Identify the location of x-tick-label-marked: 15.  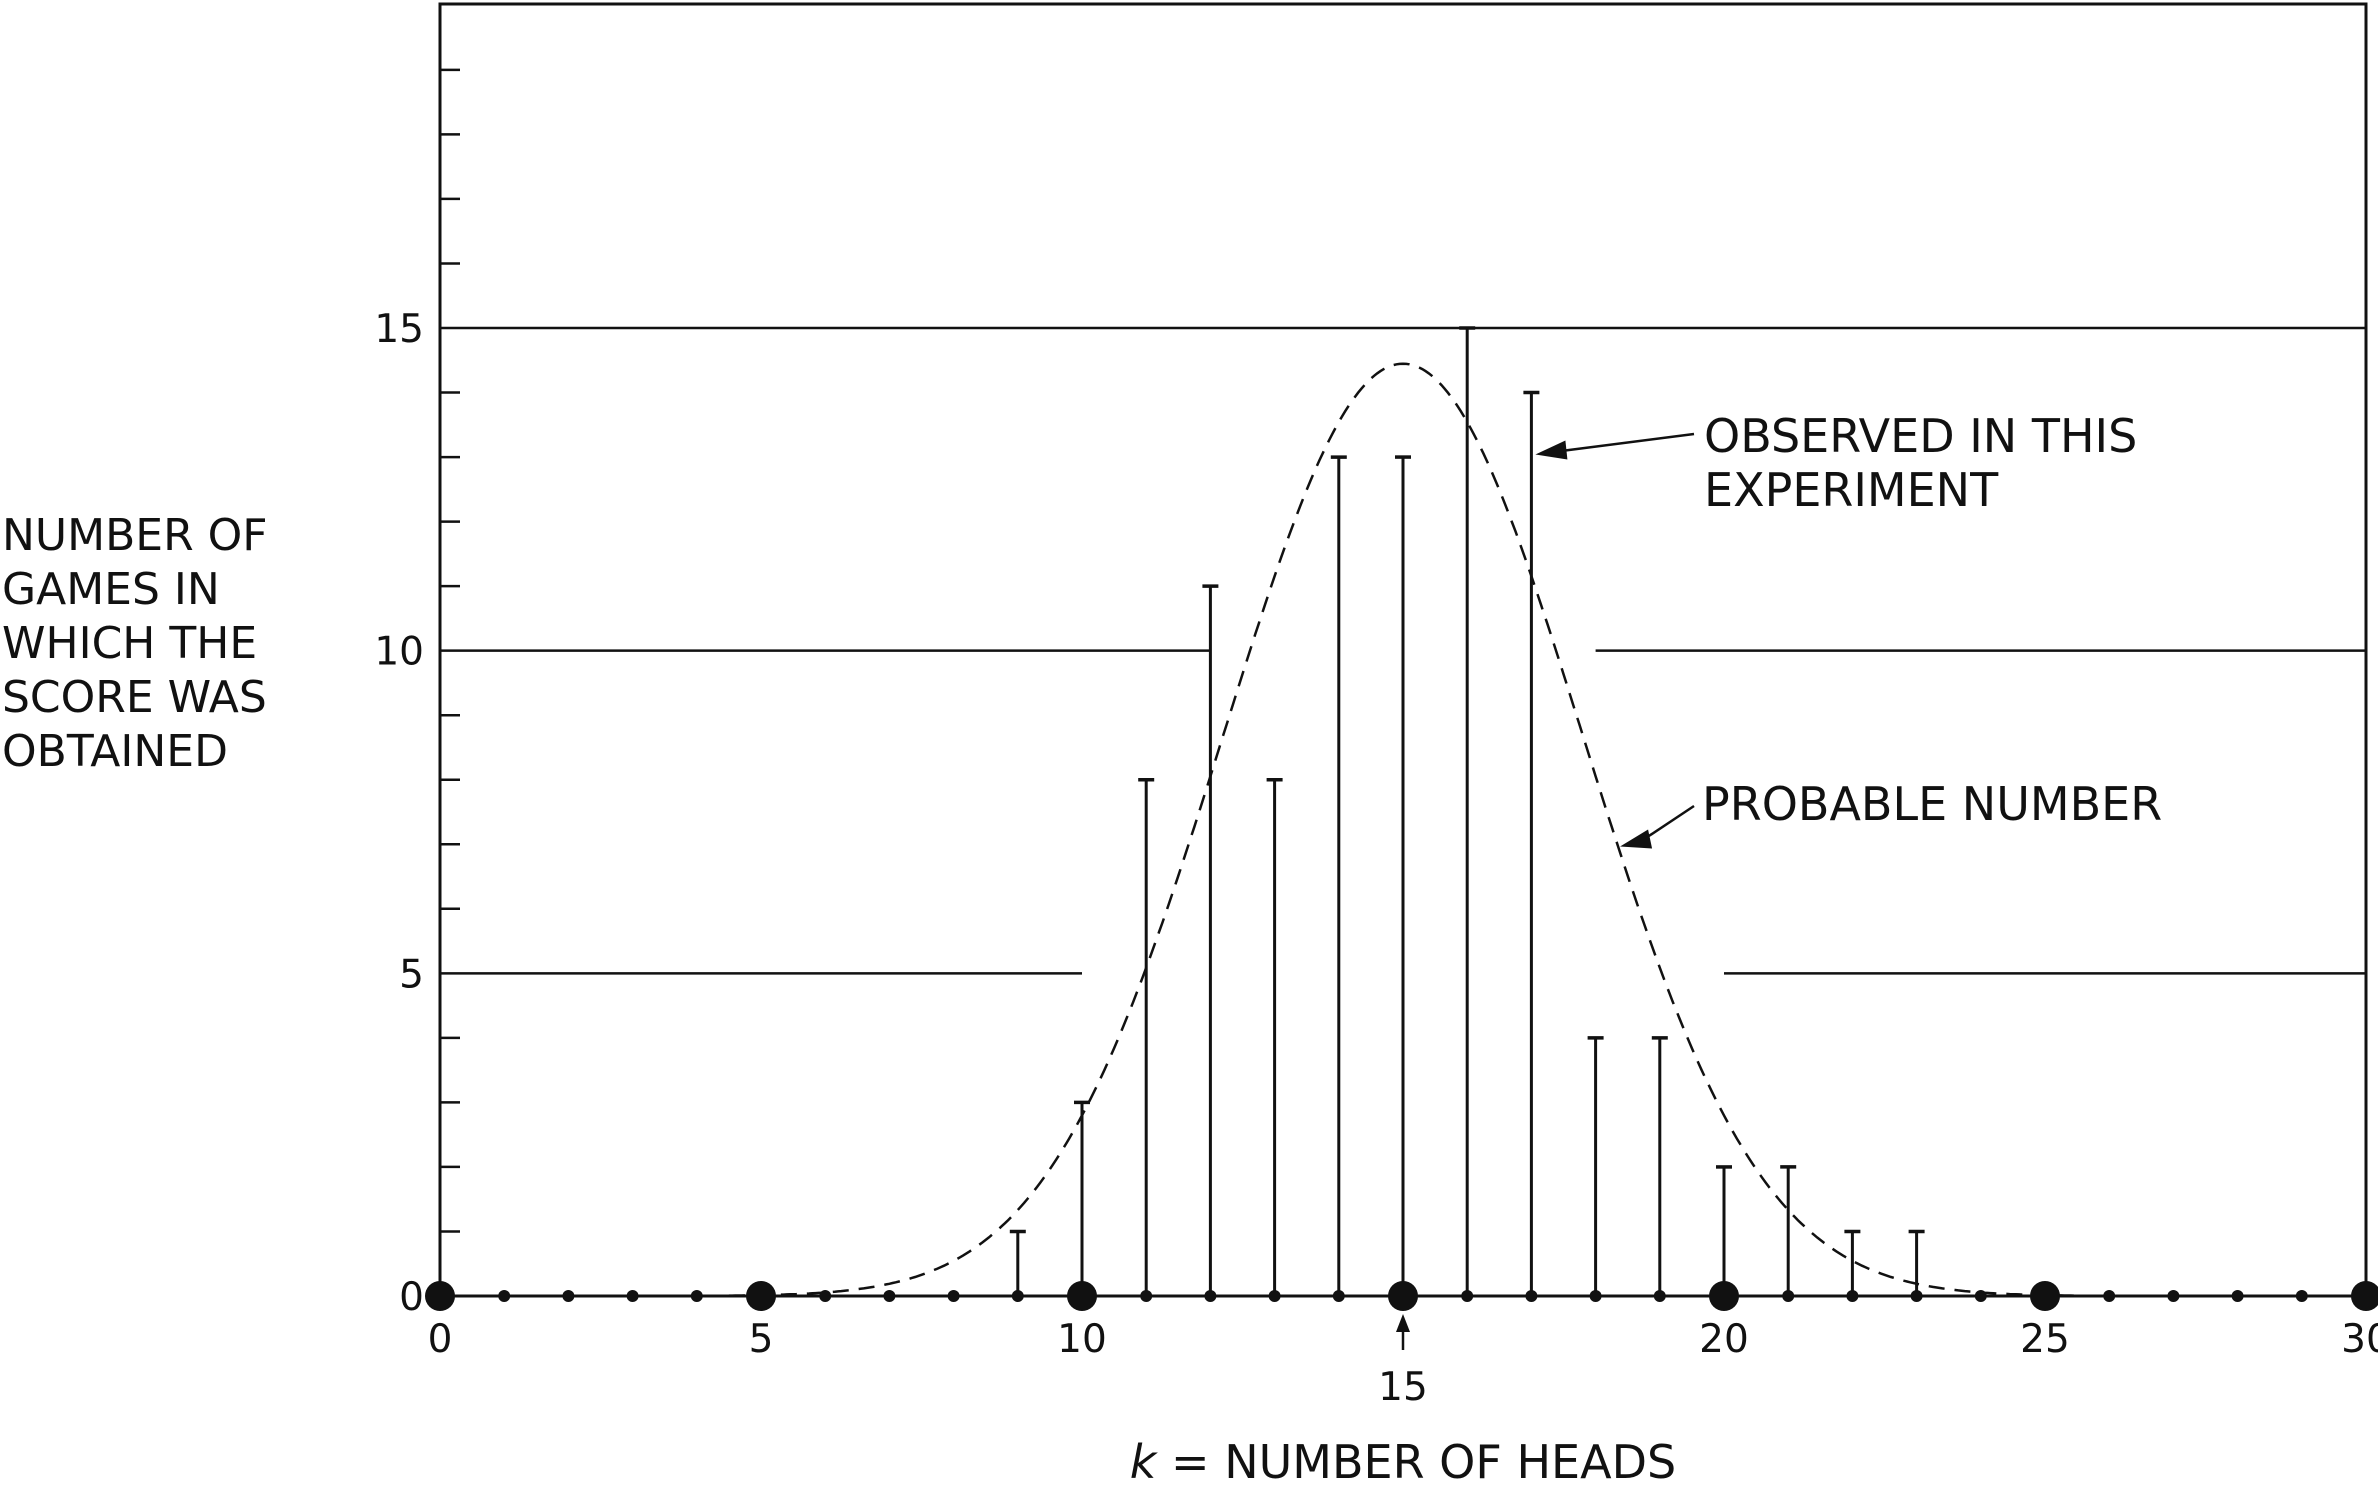
(1403, 1387).